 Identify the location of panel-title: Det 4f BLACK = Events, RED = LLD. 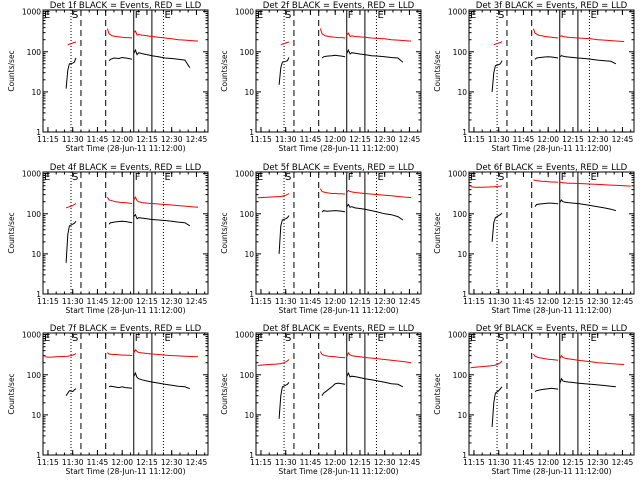
(126, 168).